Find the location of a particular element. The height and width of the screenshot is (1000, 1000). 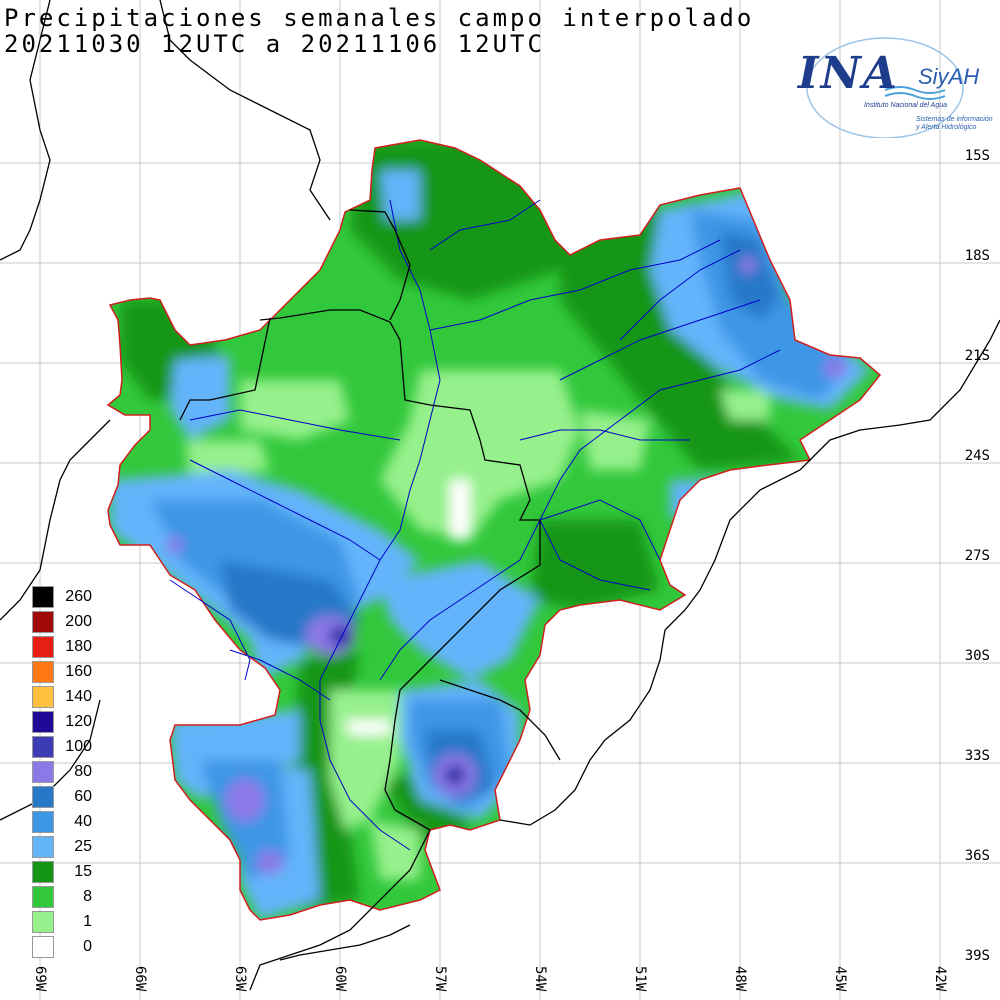

legend-label: 0 is located at coordinates (87, 946).